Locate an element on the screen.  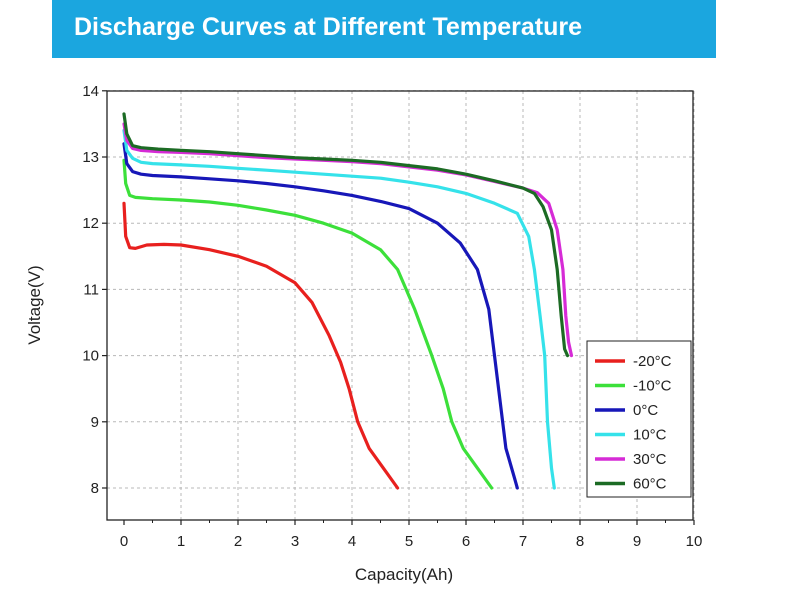
x-tick-label: 7 is located at coordinates (523, 541).